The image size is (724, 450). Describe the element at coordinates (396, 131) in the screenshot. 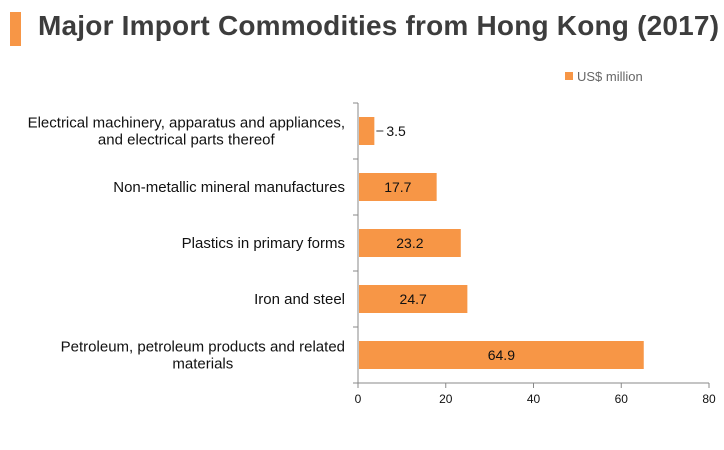

I see `data-label: 3.5` at that location.